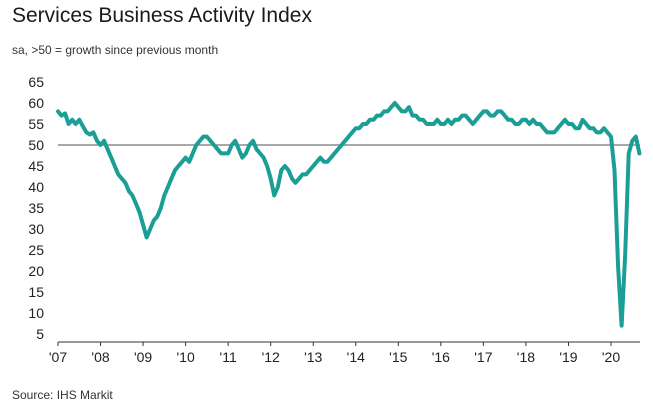  Describe the element at coordinates (271, 357) in the screenshot. I see `x-tick-label: '12` at that location.